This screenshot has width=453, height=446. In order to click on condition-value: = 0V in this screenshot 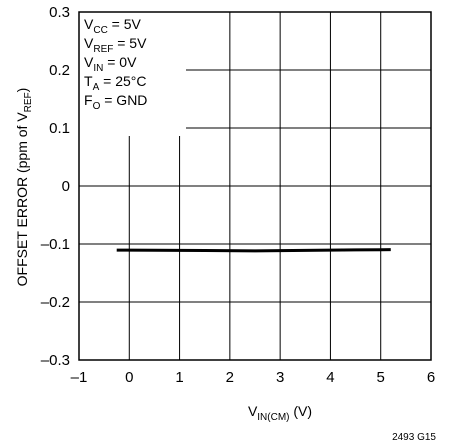, I will do `click(120, 62)`.